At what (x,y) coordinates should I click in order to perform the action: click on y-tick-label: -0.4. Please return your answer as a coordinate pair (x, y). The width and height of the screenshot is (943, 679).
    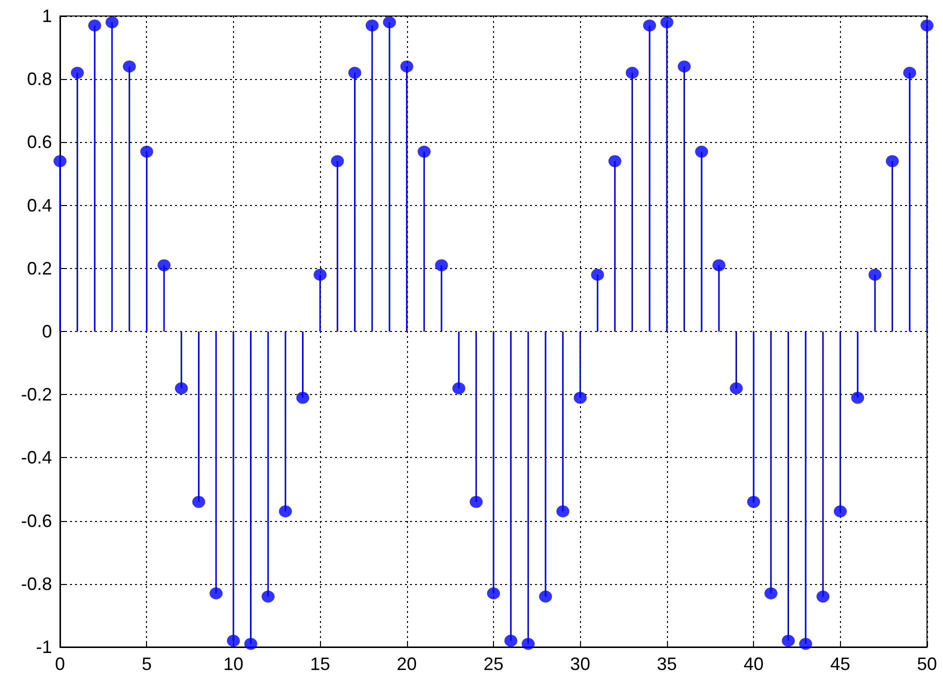
    Looking at the image, I should click on (36, 458).